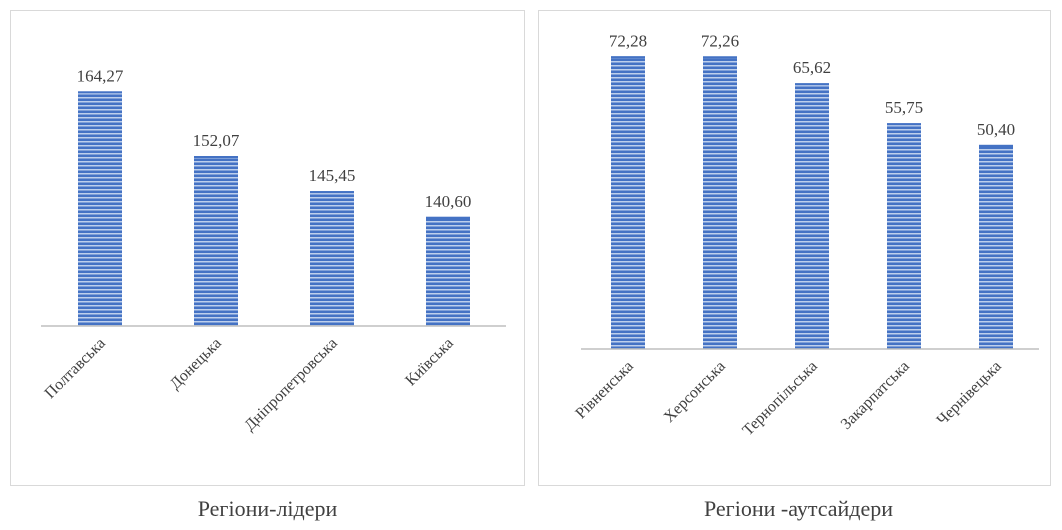  Describe the element at coordinates (429, 362) in the screenshot. I see `category-label: Київська` at that location.